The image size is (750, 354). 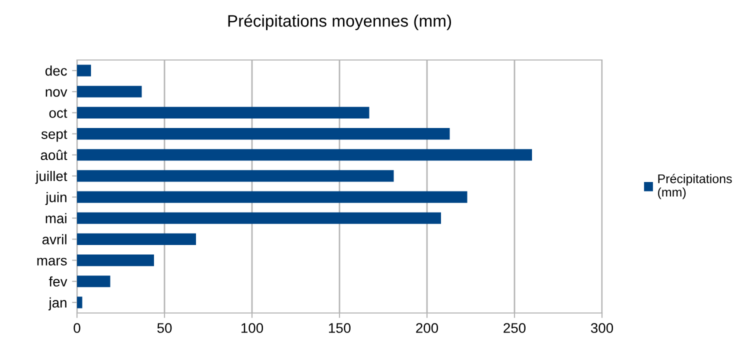 I want to click on y-tick-label: juillet, so click(x=51, y=177).